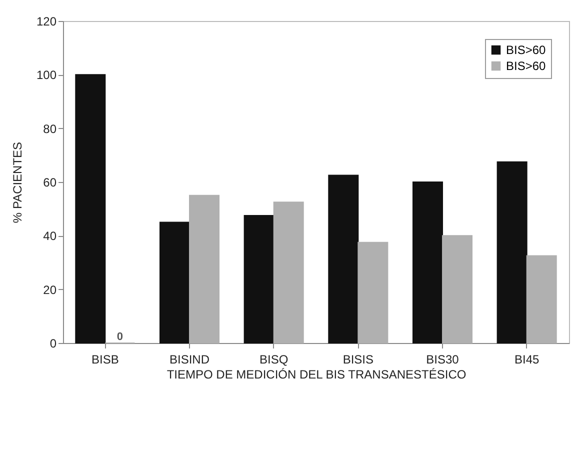 This screenshot has height=450, width=579. I want to click on y-tick-label: 0, so click(53, 343).